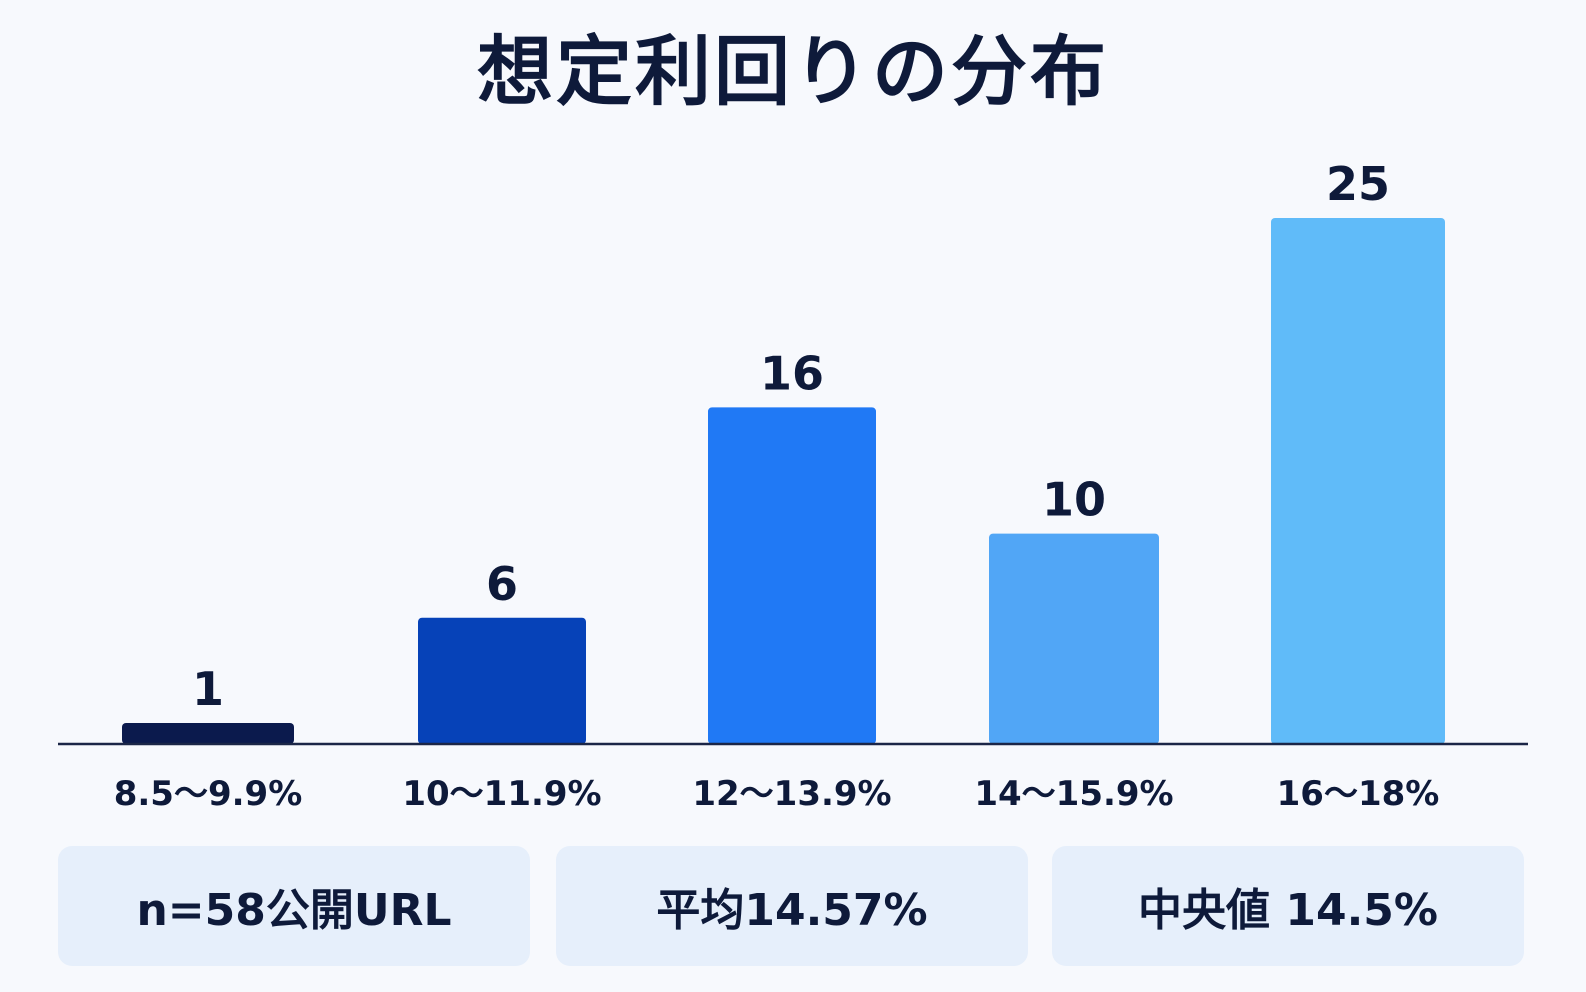 The image size is (1586, 992). What do you see at coordinates (1074, 500) in the screenshot?
I see `bar-value-label-4: 10` at bounding box center [1074, 500].